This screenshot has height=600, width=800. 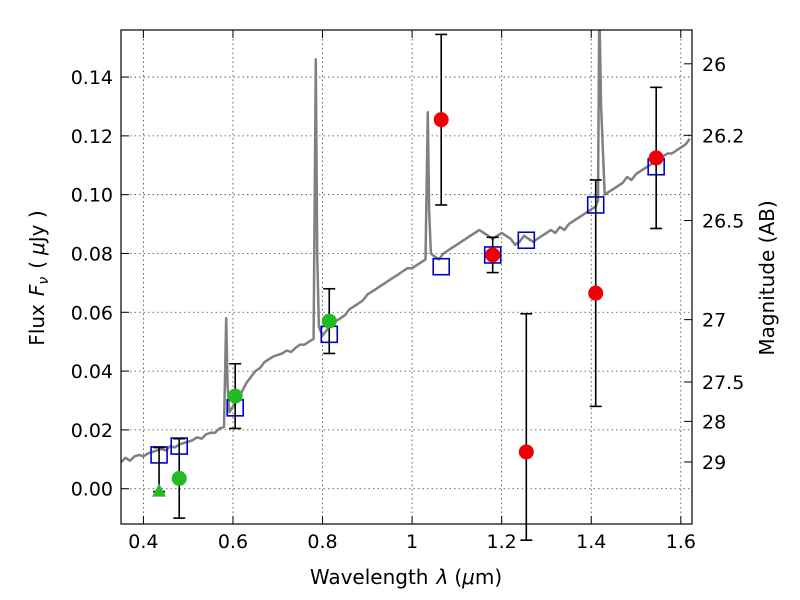 What do you see at coordinates (92, 196) in the screenshot?
I see `y-tick-label: 0.10` at bounding box center [92, 196].